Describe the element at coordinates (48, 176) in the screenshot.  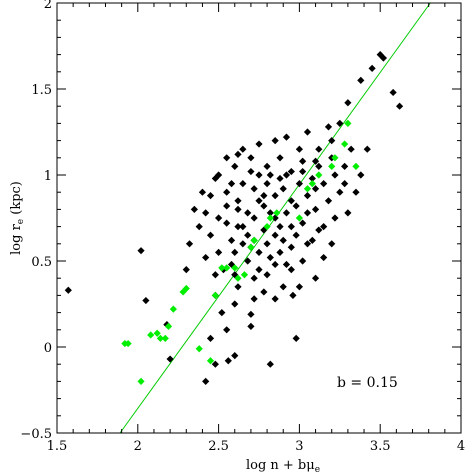
I see `y-tick-label: 1` at that location.